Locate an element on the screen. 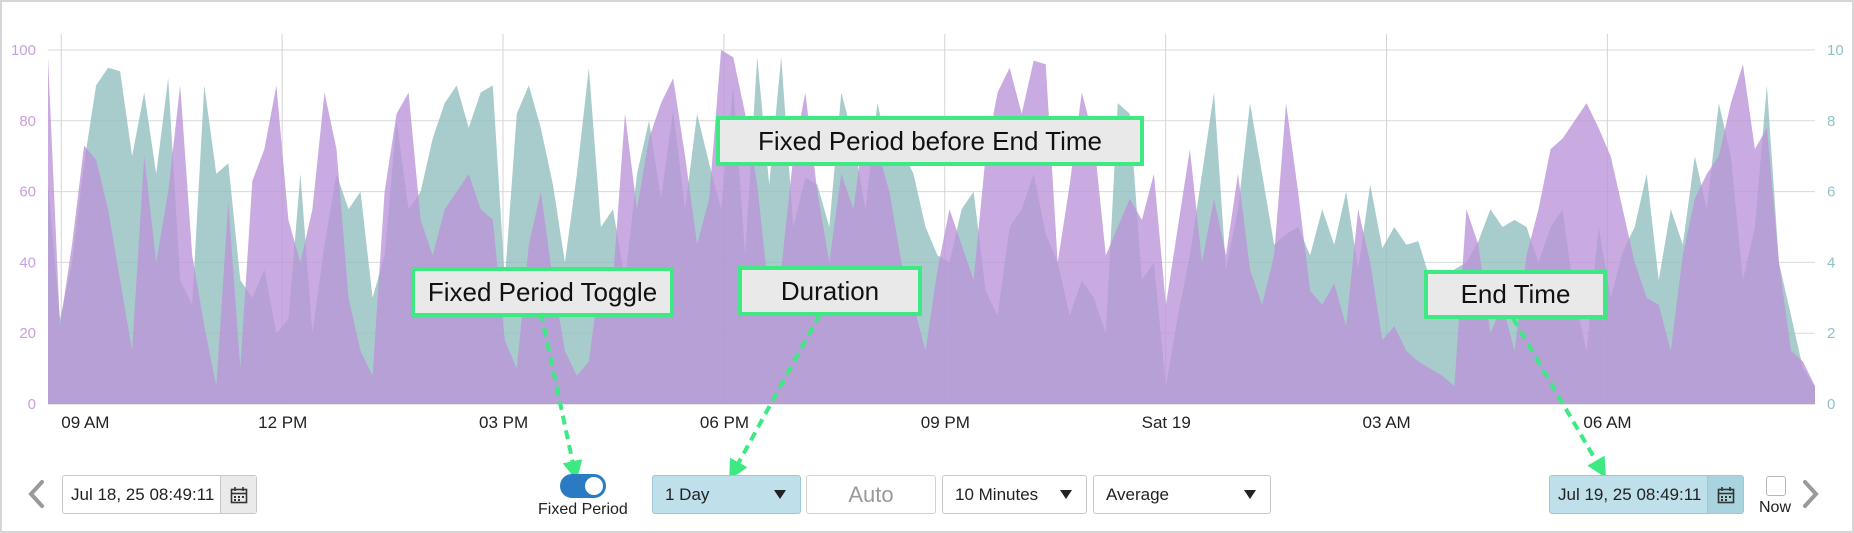 Image resolution: width=1854 pixels, height=533 pixels. y-left-tick-label: 20 is located at coordinates (27, 333).